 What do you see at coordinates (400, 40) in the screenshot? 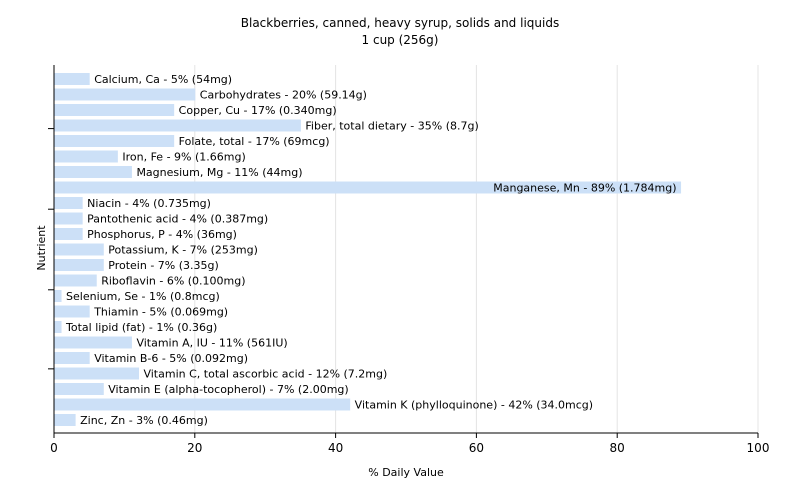
I see `chart-subtitle: 1 cup (256g)` at bounding box center [400, 40].